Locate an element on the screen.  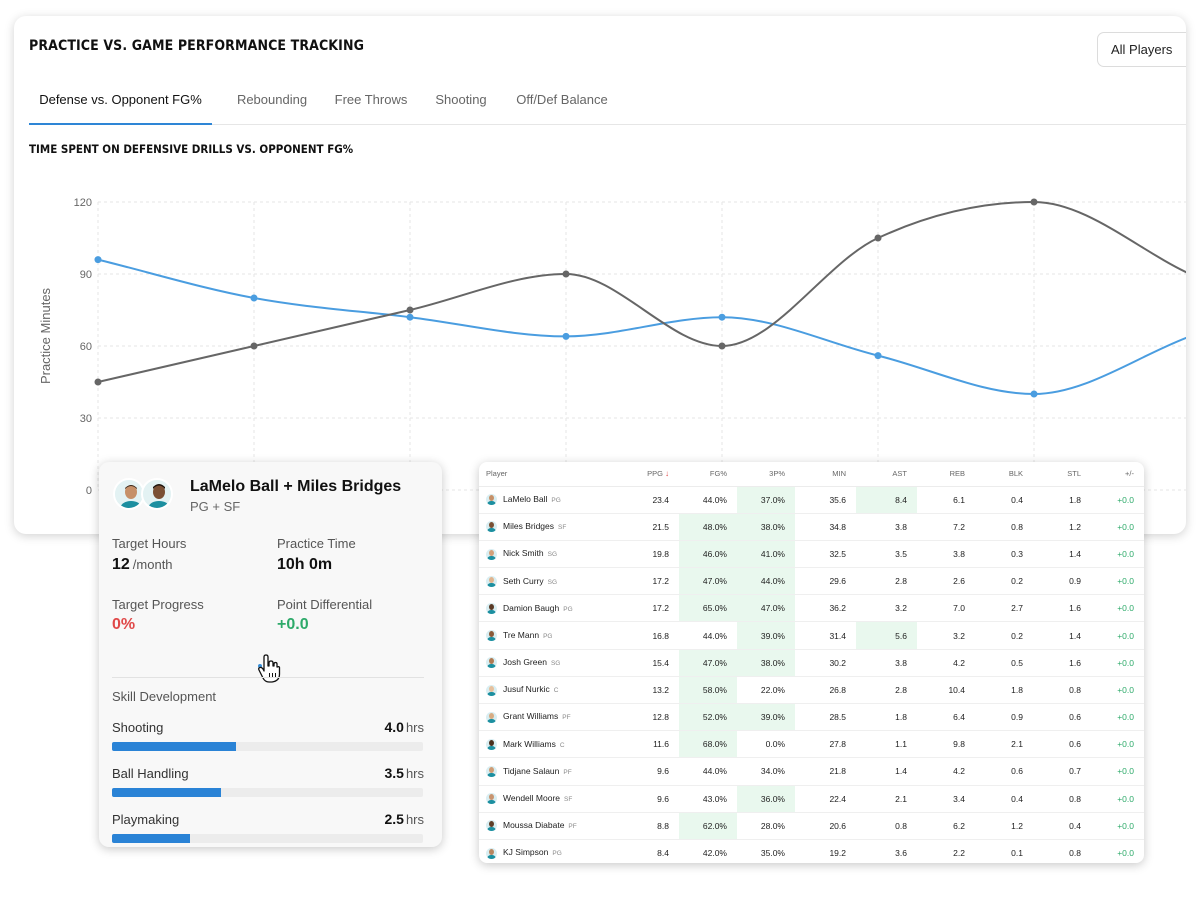
player-name: Damion Baugh is located at coordinates (531, 607).